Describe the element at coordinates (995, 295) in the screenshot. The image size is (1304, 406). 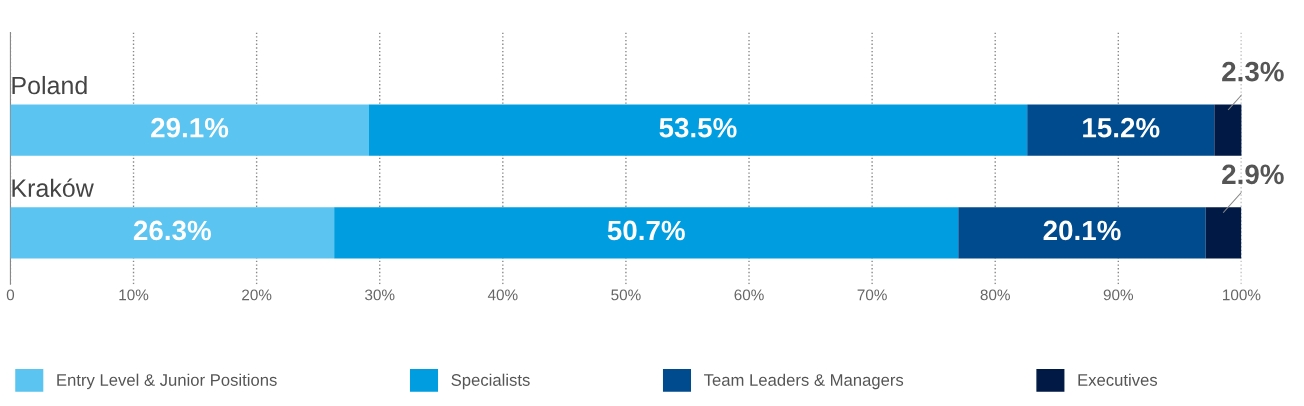
I see `x-tick-label: 80%` at that location.